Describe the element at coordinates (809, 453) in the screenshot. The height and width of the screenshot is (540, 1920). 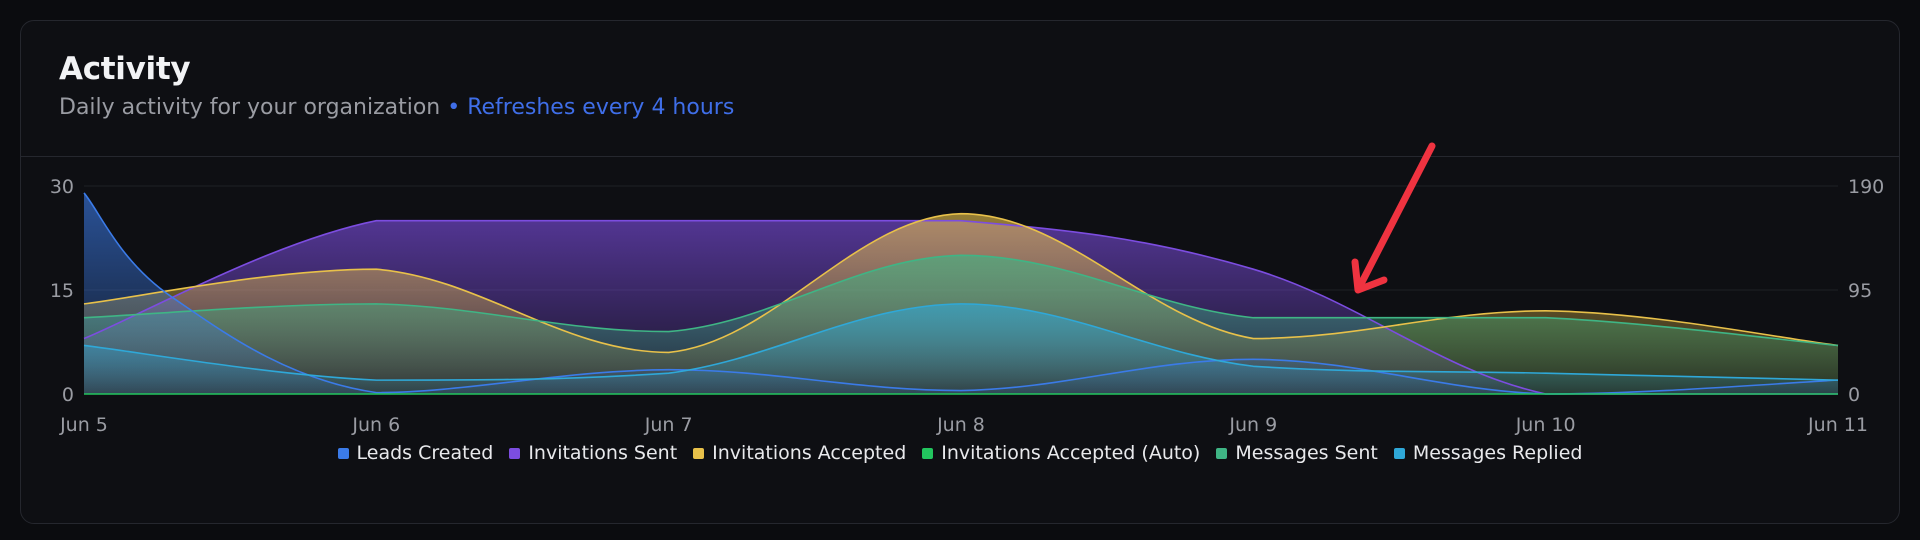
I see `legend-label: Invitations Accepted` at that location.